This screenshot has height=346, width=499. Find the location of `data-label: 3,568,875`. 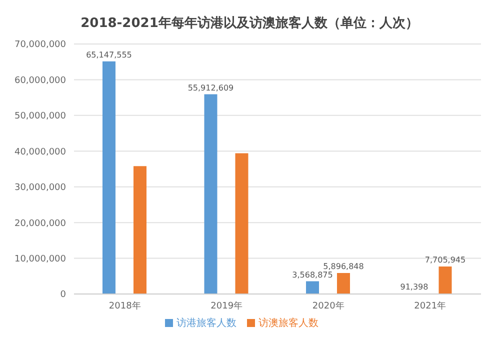

data-label: 3,568,875 is located at coordinates (312, 275).